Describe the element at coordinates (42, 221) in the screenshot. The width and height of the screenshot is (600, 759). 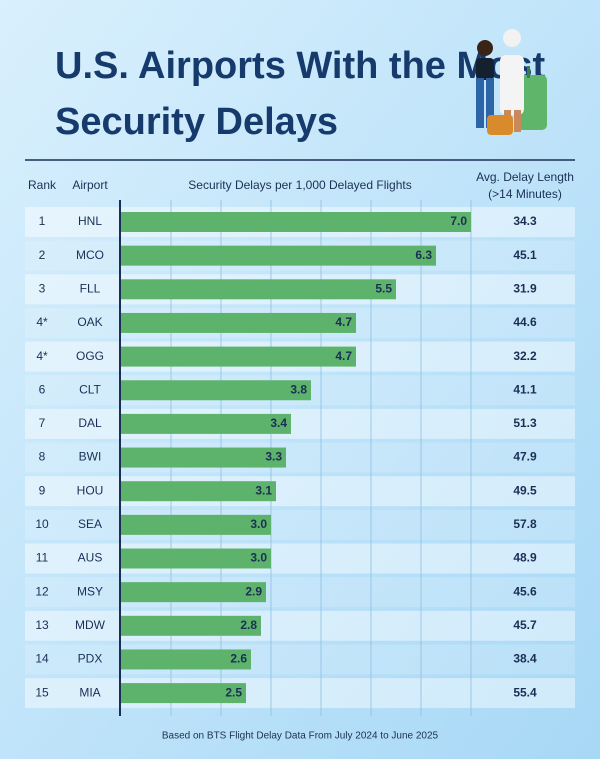
I see `rank: 1` at that location.